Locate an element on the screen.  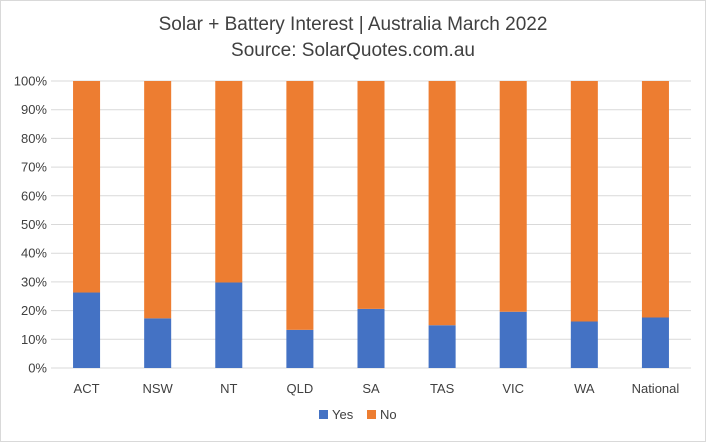
bar-no-nsw is located at coordinates (158, 200).